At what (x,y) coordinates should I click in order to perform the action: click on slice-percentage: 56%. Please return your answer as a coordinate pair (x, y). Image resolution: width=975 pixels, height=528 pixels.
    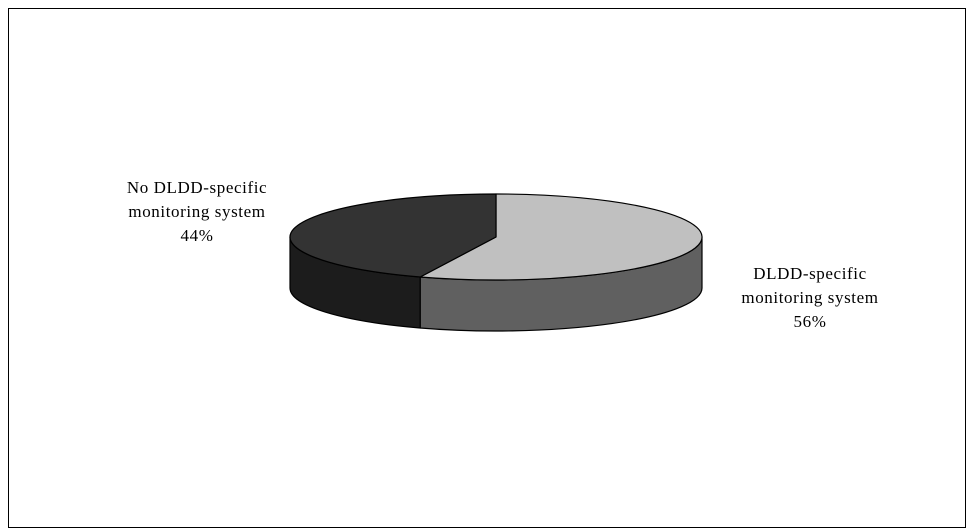
    Looking at the image, I should click on (810, 321).